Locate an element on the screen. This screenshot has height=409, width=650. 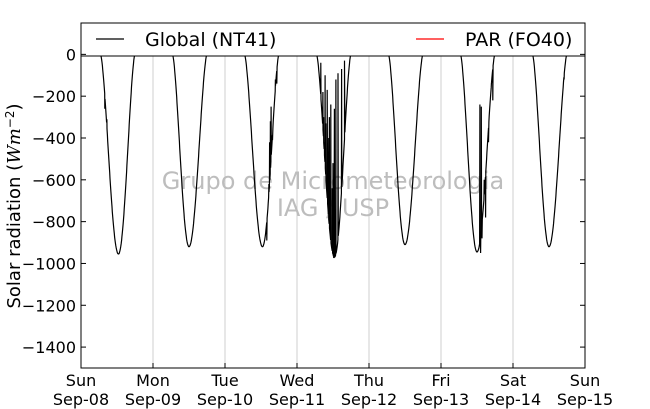
legend: Global (NT41) PAR (FO40) is located at coordinates (333, 39).